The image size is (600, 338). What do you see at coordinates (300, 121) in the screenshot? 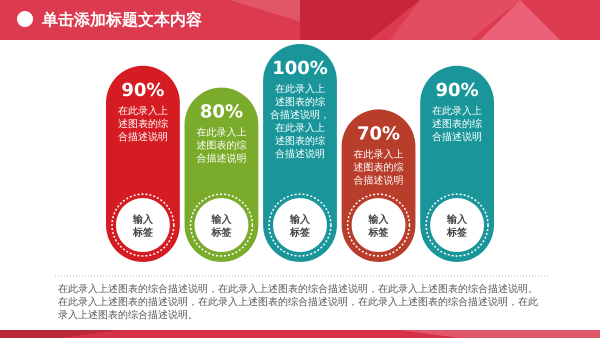
I see `annotation: 在此录入上述图表的综合描述说明，在此录入上述图表的综合描述说明` at bounding box center [300, 121].